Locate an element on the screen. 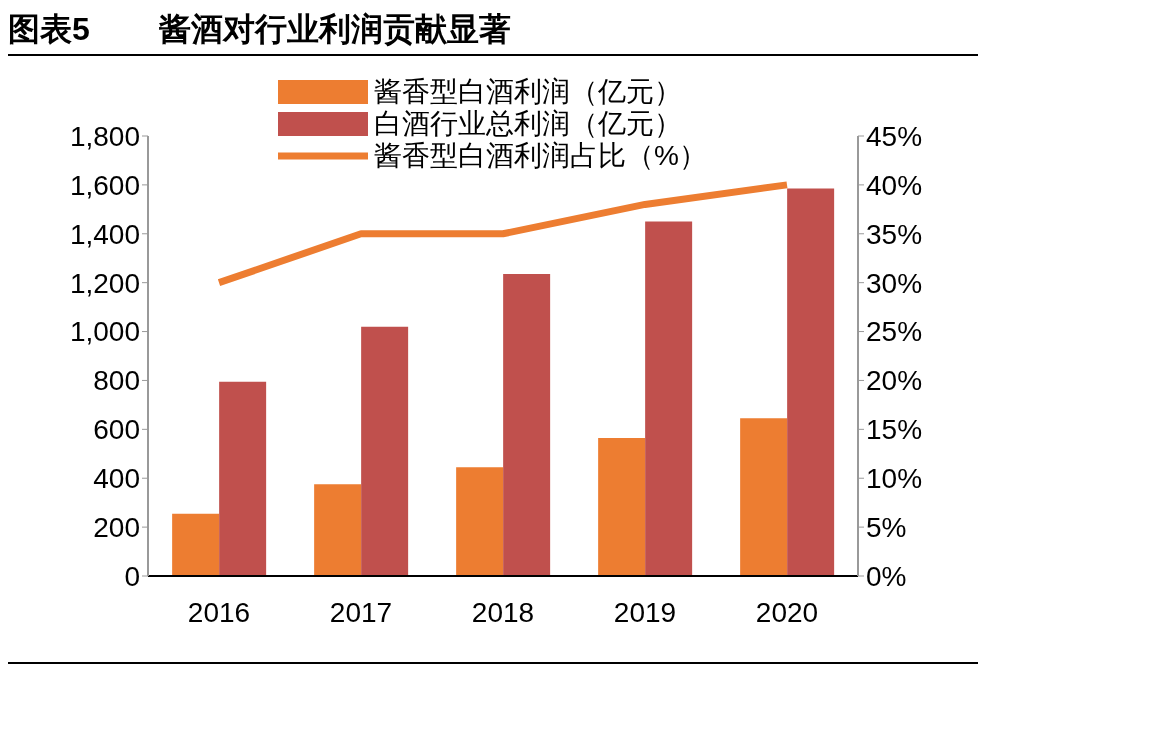 The height and width of the screenshot is (730, 1160). y2-tick-label: 0% is located at coordinates (886, 576).